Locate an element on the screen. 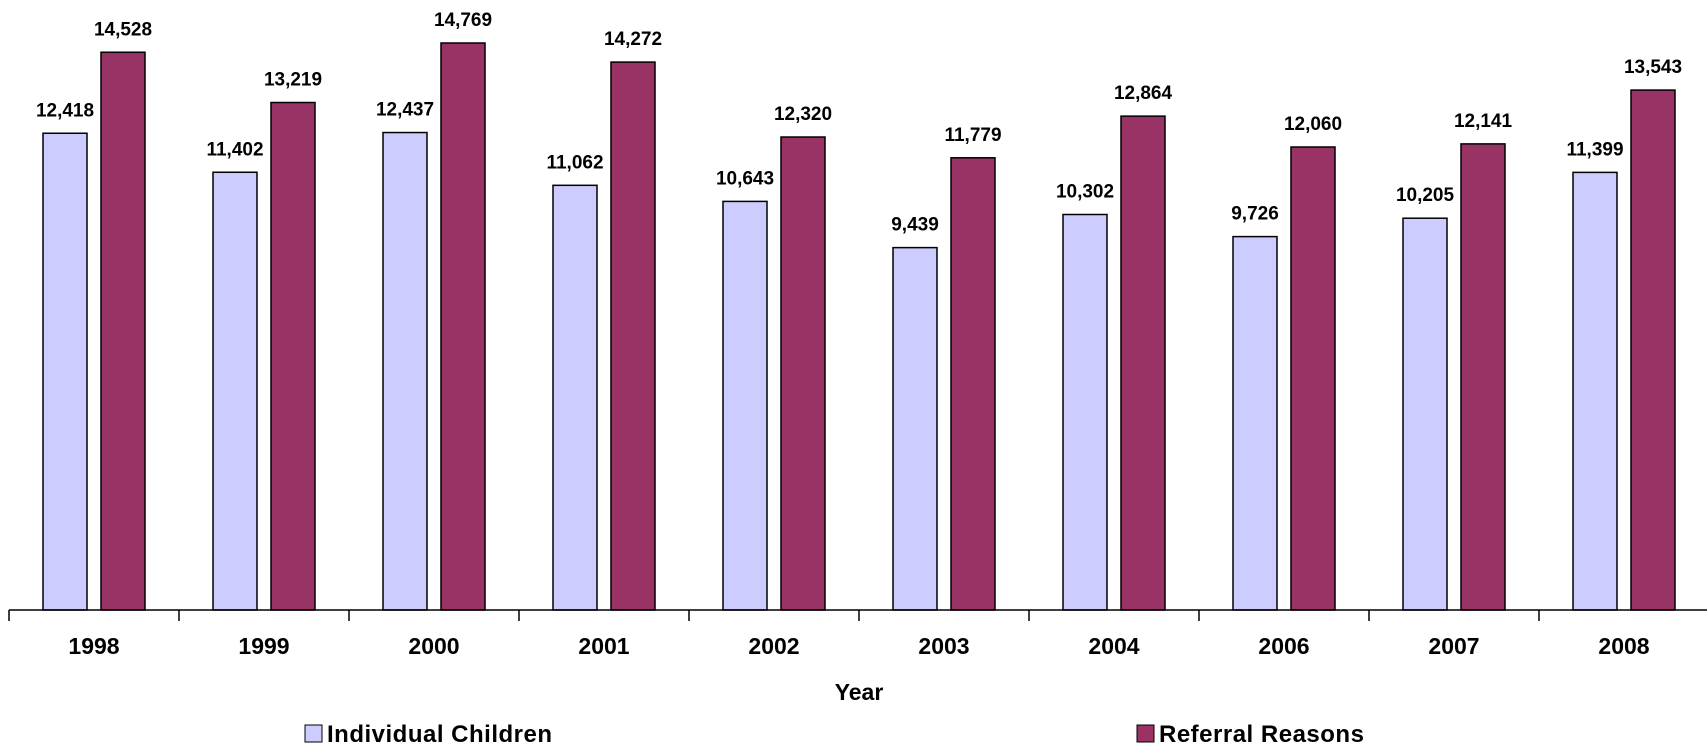 The image size is (1707, 746). bar-referral-reasons-2002 is located at coordinates (803, 373).